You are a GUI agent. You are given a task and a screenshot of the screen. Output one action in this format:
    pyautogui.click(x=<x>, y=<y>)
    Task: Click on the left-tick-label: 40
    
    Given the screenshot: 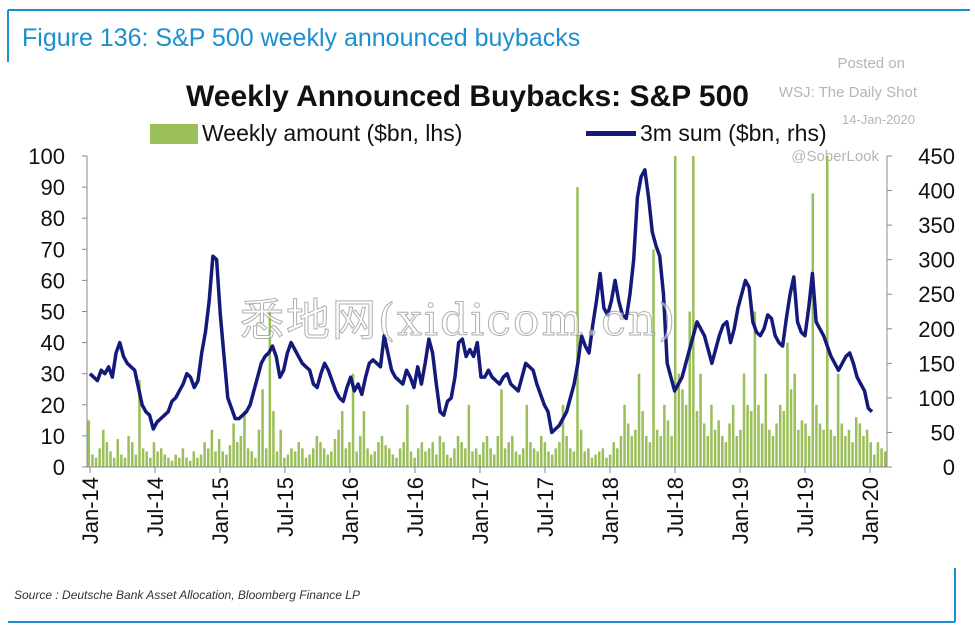 What is the action you would take?
    pyautogui.click(x=53, y=343)
    